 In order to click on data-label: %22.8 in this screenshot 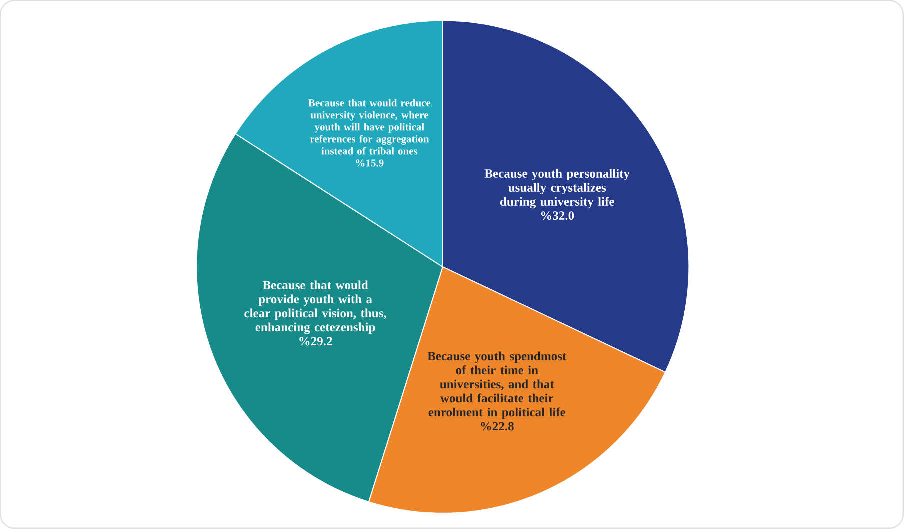, I will do `click(497, 426)`.